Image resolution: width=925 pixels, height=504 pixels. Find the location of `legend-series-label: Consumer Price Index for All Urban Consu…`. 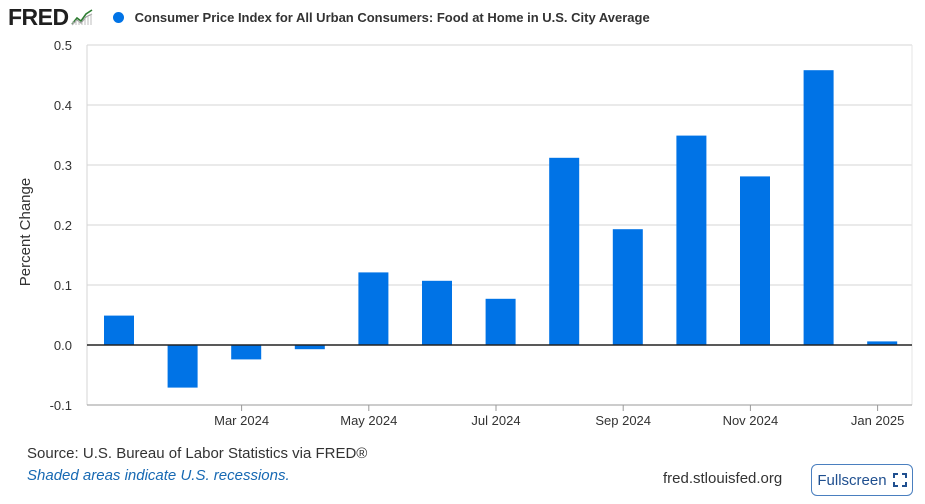

legend-series-label: Consumer Price Index for All Urban Consu… is located at coordinates (392, 17).